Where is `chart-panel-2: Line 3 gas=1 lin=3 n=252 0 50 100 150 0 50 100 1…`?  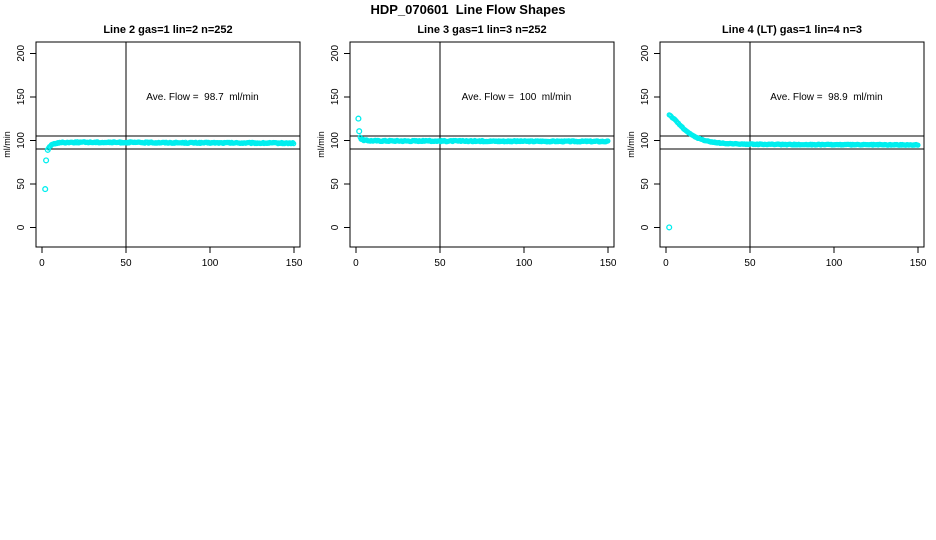
chart-panel-2: Line 3 gas=1 lin=3 n=252 0 50 100 150 0 50 100 1… is located at coordinates (466, 146).